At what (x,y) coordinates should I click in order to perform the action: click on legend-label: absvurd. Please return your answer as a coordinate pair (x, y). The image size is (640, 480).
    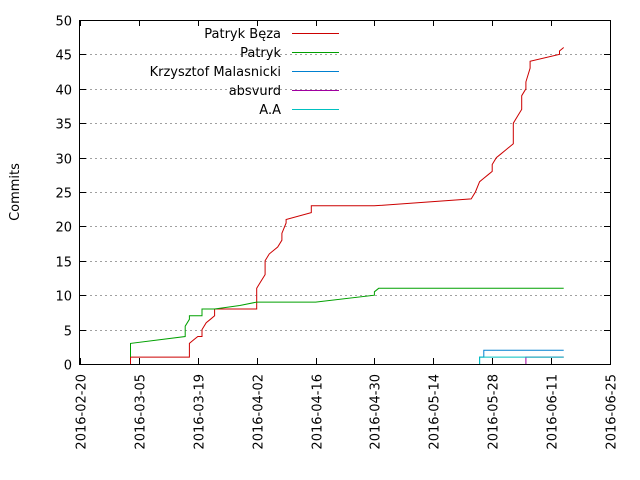
    Looking at the image, I should click on (255, 91).